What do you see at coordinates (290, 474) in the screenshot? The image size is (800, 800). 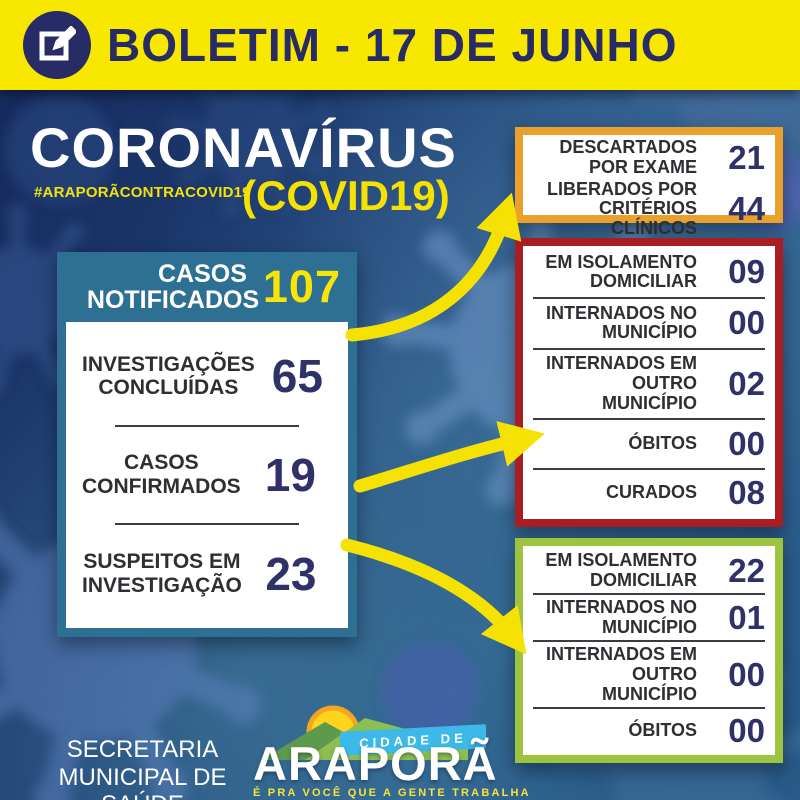 I see `stat-value: 19` at bounding box center [290, 474].